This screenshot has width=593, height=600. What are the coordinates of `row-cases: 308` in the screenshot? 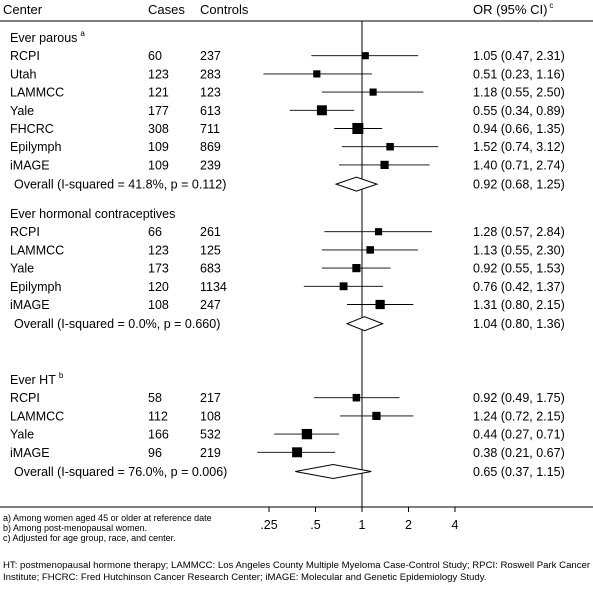 It's located at (158, 129).